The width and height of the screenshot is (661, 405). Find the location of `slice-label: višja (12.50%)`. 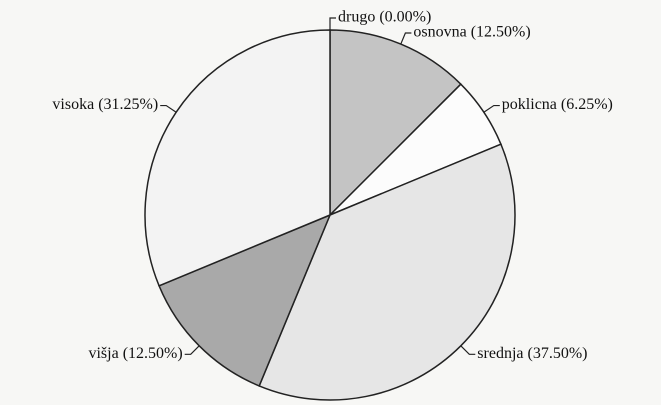

slice-label: višja (12.50%) is located at coordinates (135, 353).